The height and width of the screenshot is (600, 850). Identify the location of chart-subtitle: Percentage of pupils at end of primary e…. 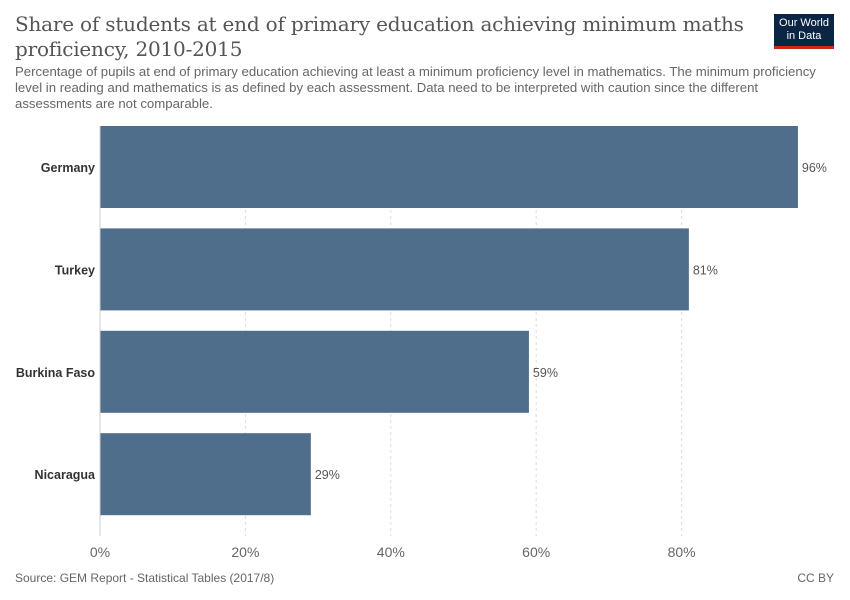
(415, 87).